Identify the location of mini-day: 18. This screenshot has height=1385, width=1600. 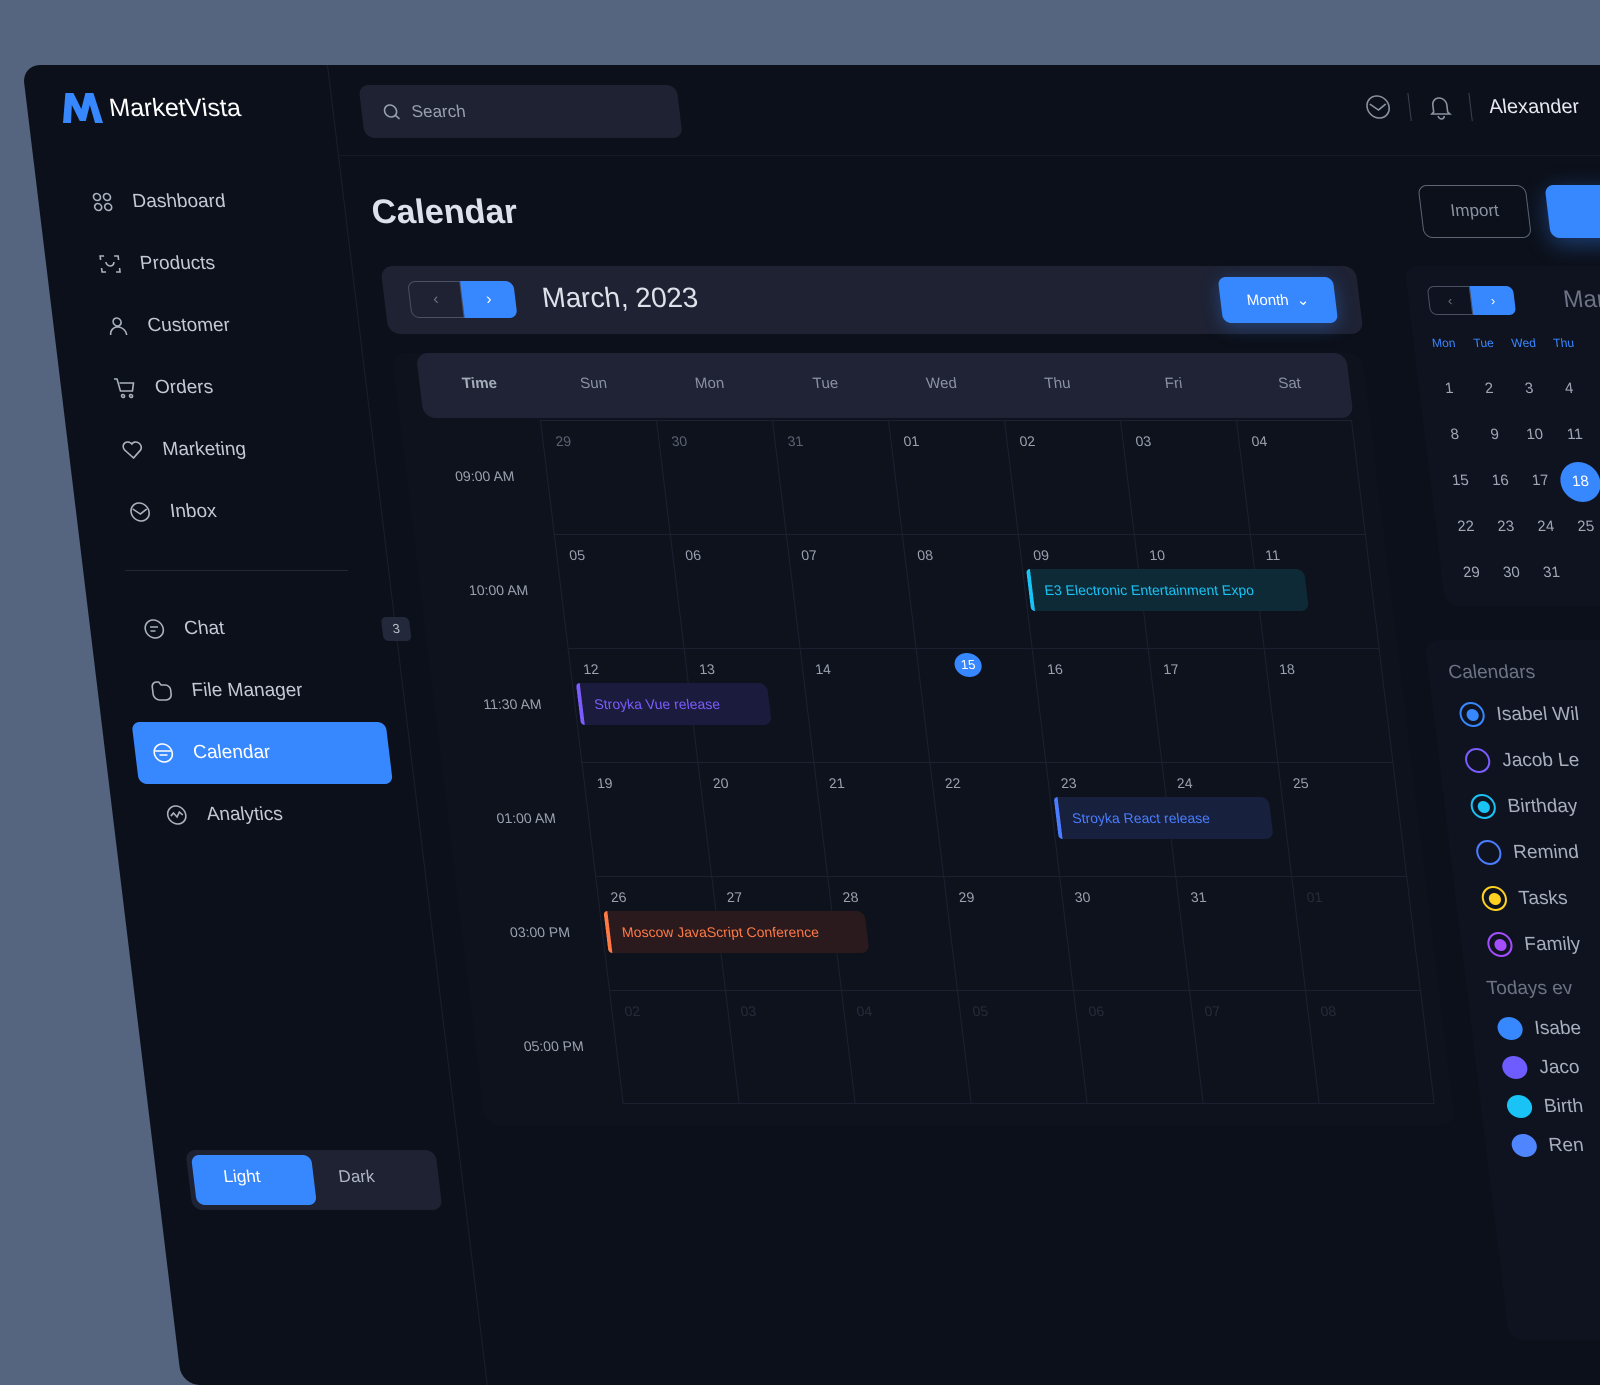
(1579, 482).